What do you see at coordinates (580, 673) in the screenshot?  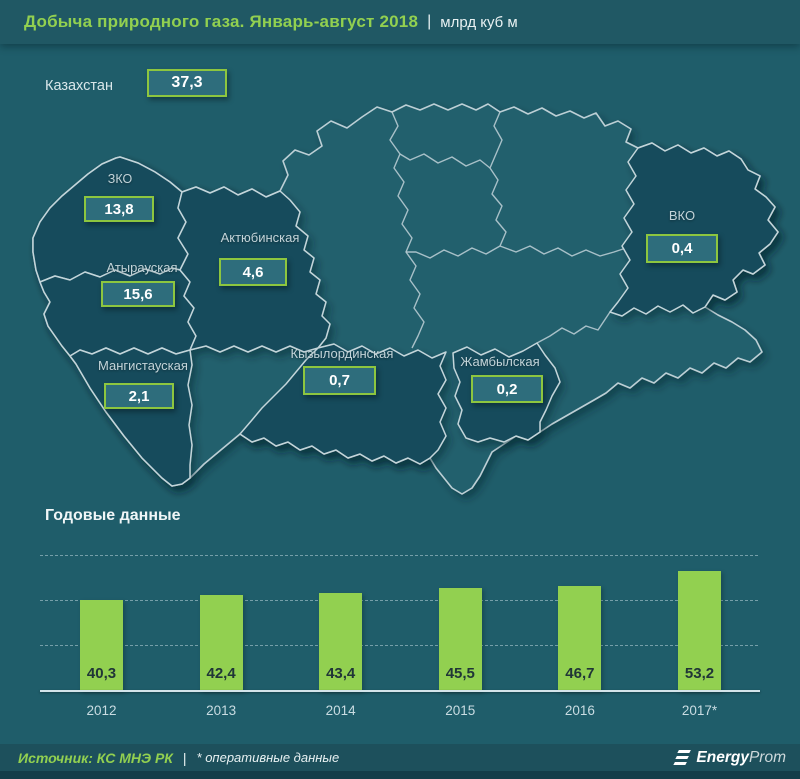 I see `bar-value-2016: 46,7` at bounding box center [580, 673].